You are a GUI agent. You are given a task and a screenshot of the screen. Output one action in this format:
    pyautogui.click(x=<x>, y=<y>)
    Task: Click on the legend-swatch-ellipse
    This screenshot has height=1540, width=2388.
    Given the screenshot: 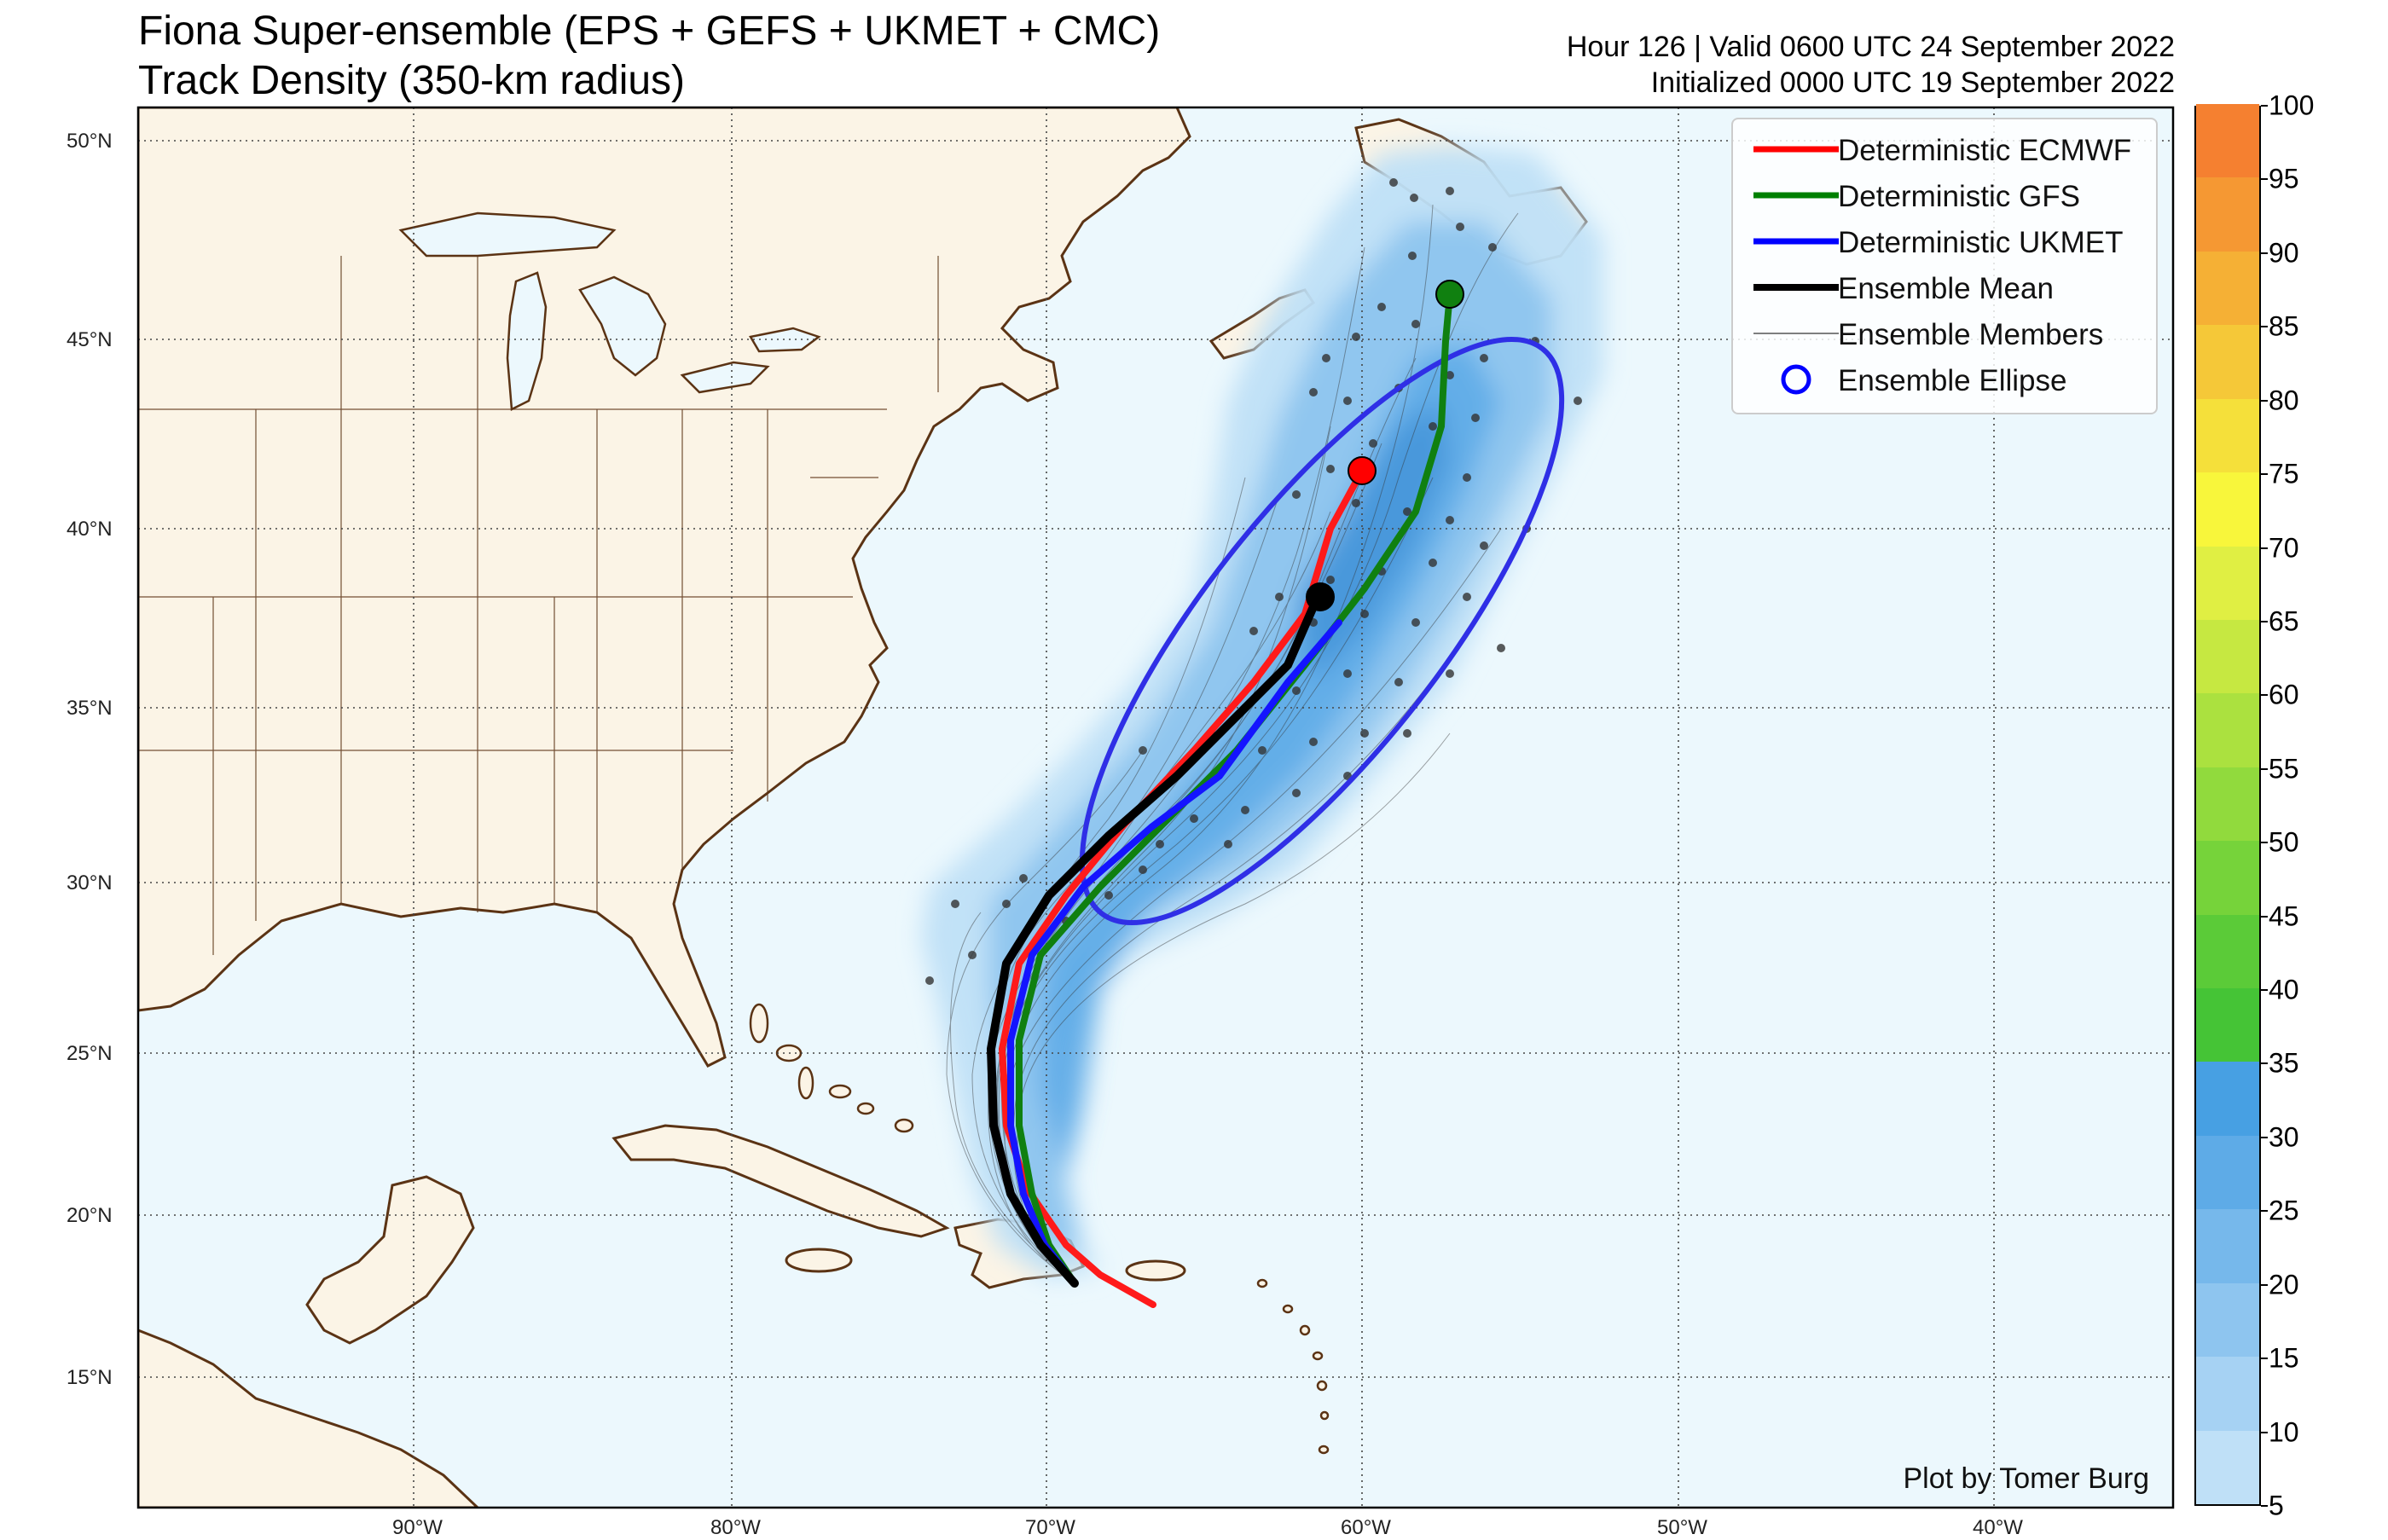 What is the action you would take?
    pyautogui.click(x=1796, y=379)
    